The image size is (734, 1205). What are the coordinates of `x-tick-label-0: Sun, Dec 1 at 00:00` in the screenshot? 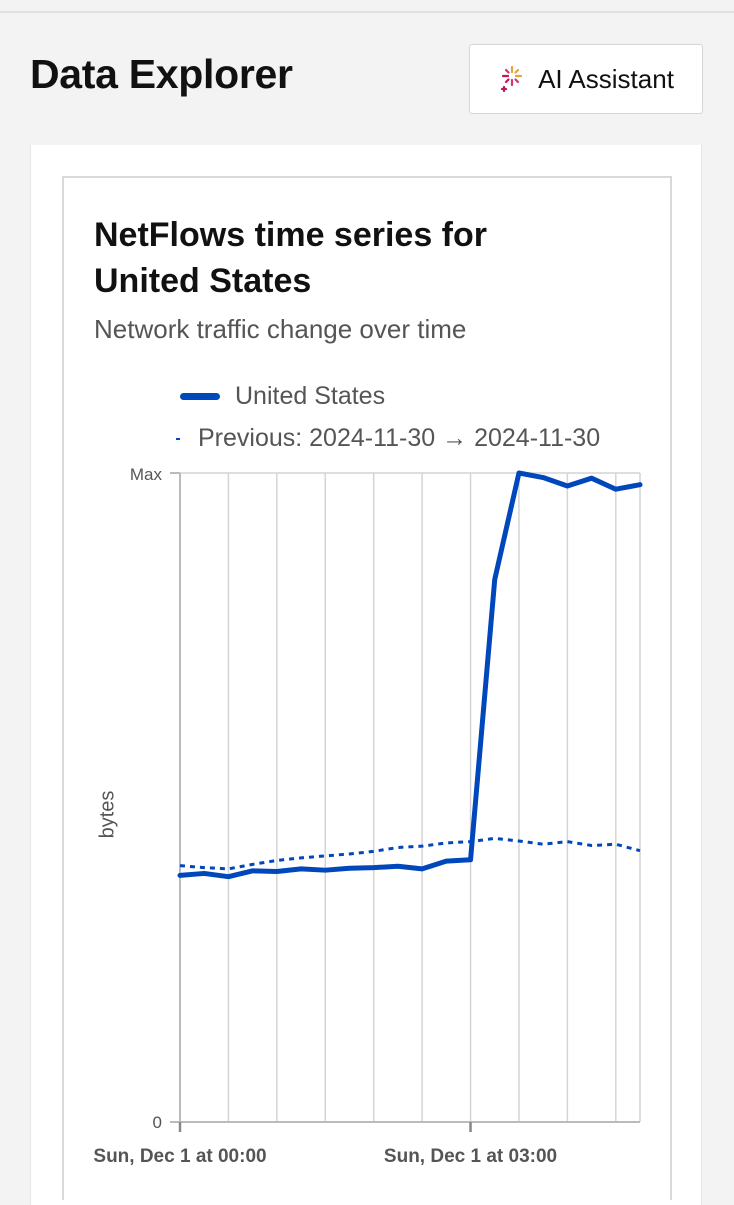 It's located at (179, 1156).